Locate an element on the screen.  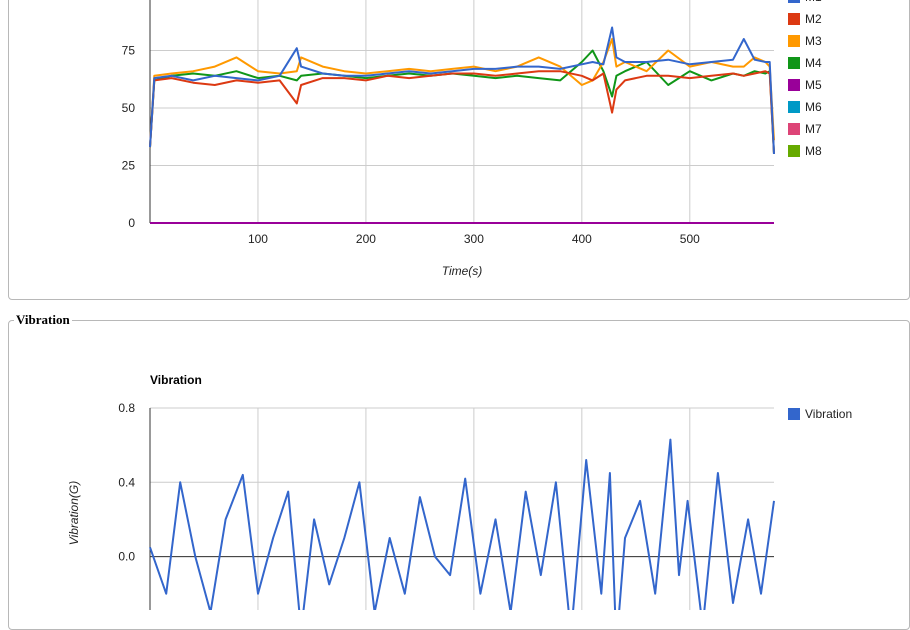
legend-label-m7: M7 is located at coordinates (813, 129).